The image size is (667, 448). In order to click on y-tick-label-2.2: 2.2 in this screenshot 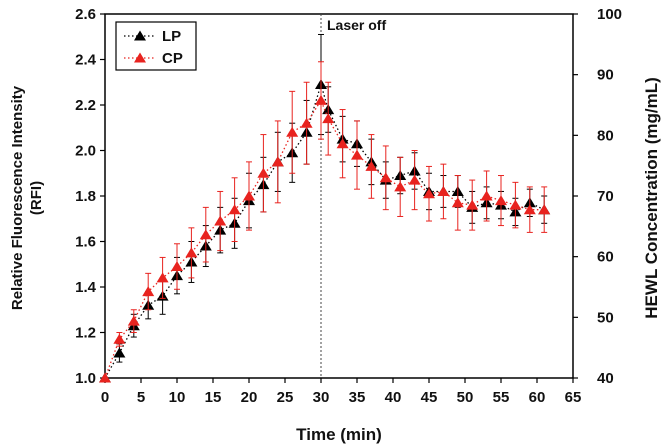, I will do `click(85, 105)`.